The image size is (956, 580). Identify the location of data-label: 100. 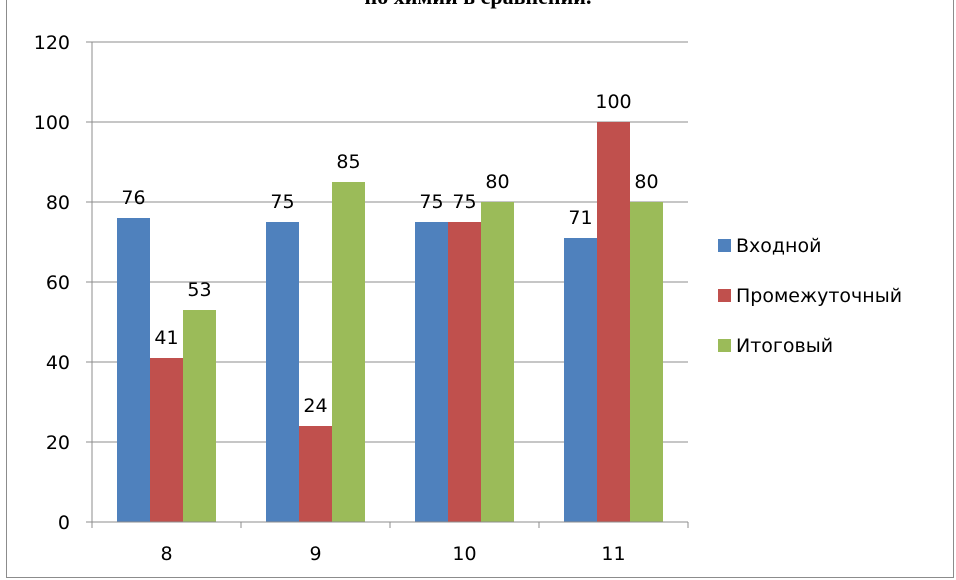
(613, 102).